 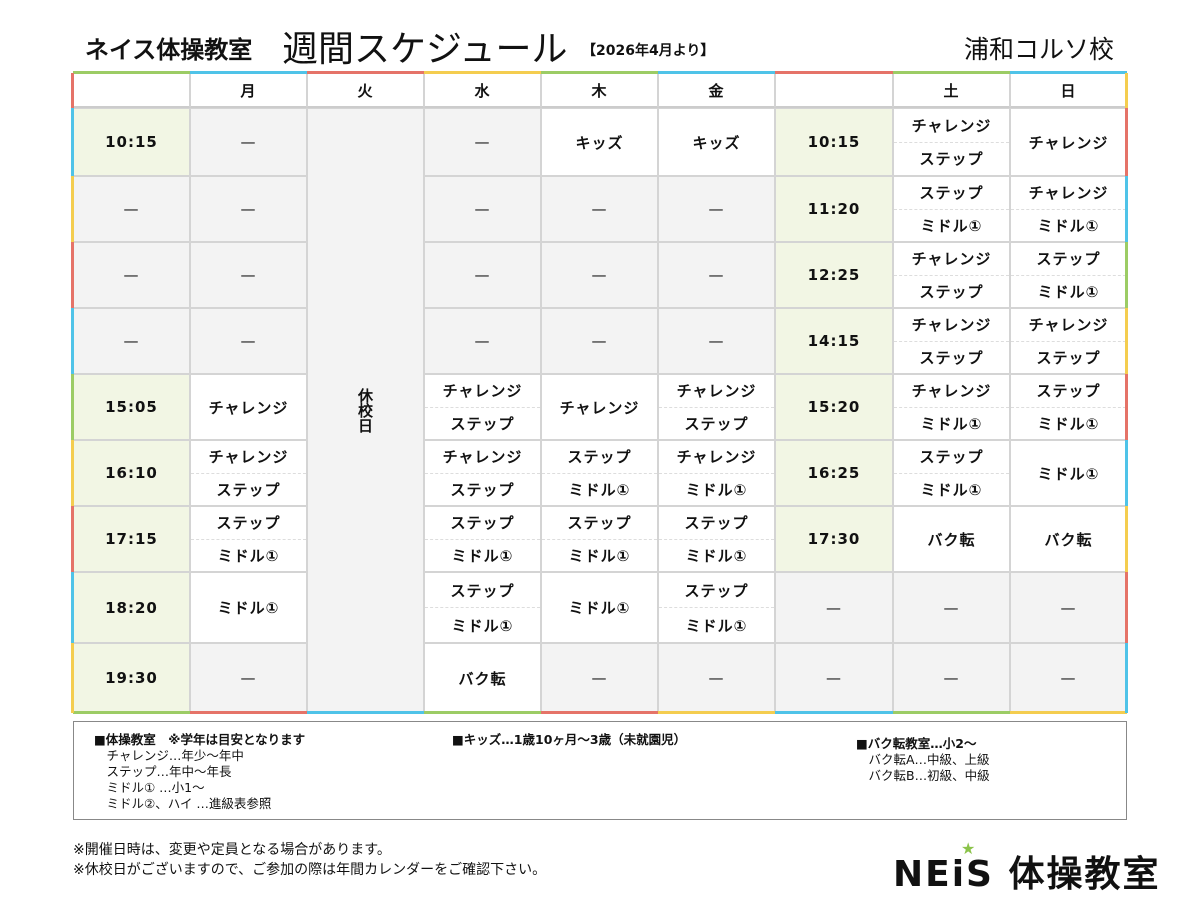 I want to click on cell-text: 17:15, so click(x=131, y=539).